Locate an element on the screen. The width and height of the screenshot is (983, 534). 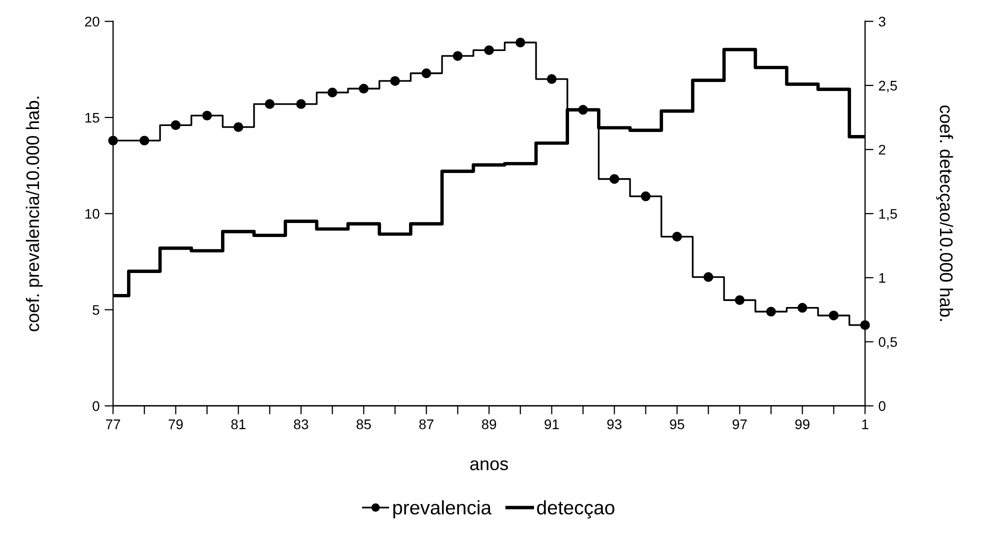
y-tick-label: 20 is located at coordinates (92, 21).